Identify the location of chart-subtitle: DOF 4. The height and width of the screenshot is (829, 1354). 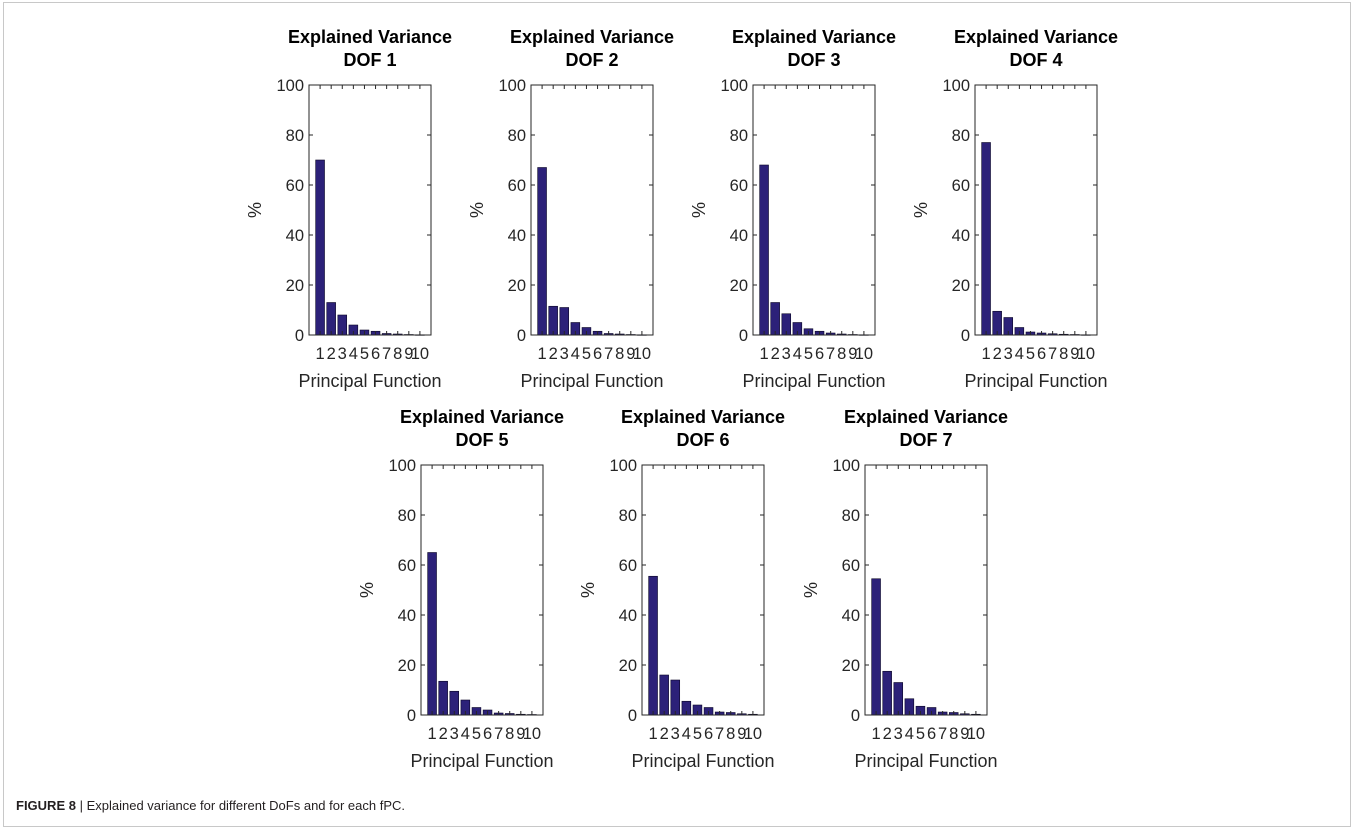
(1035, 60).